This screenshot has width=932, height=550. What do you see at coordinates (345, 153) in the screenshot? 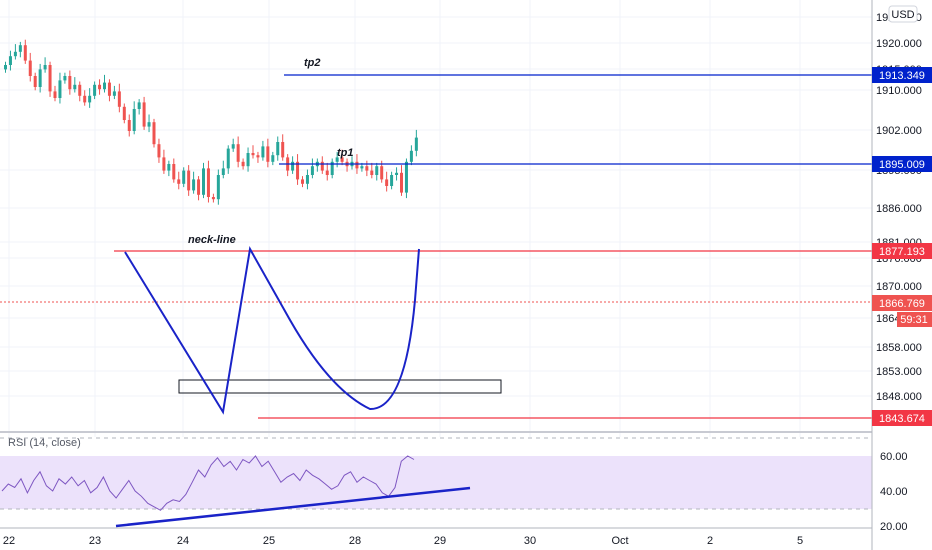
I see `tp1-text: tp1` at bounding box center [345, 153].